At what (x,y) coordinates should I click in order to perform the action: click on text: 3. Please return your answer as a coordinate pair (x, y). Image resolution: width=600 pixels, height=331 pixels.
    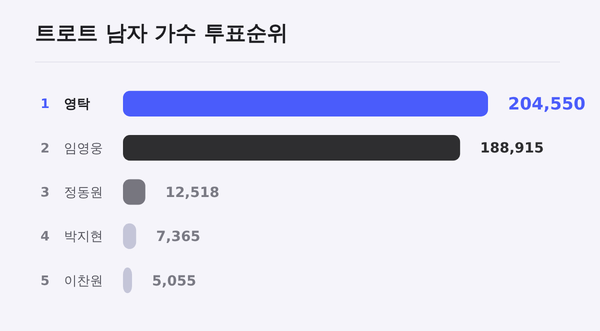
    Looking at the image, I should click on (45, 193).